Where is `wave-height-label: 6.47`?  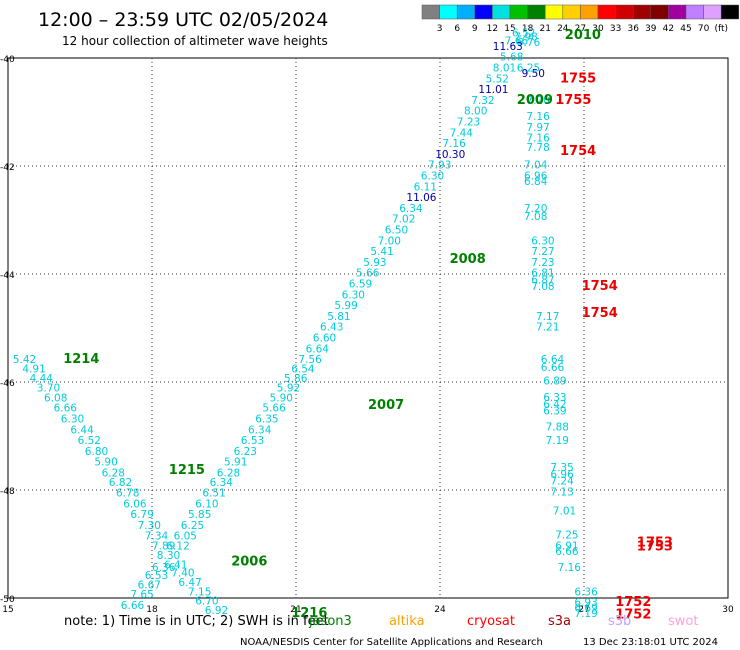
wave-height-label: 6.47 is located at coordinates (189, 583).